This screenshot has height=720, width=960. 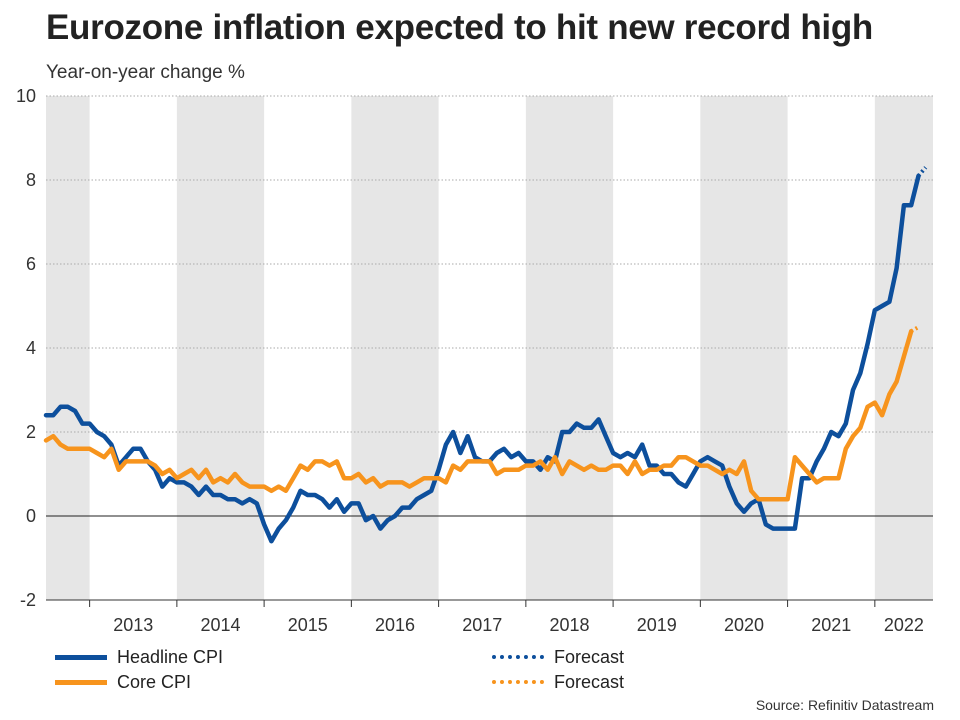 I want to click on legend-swatch-core-forecast, so click(x=518, y=682).